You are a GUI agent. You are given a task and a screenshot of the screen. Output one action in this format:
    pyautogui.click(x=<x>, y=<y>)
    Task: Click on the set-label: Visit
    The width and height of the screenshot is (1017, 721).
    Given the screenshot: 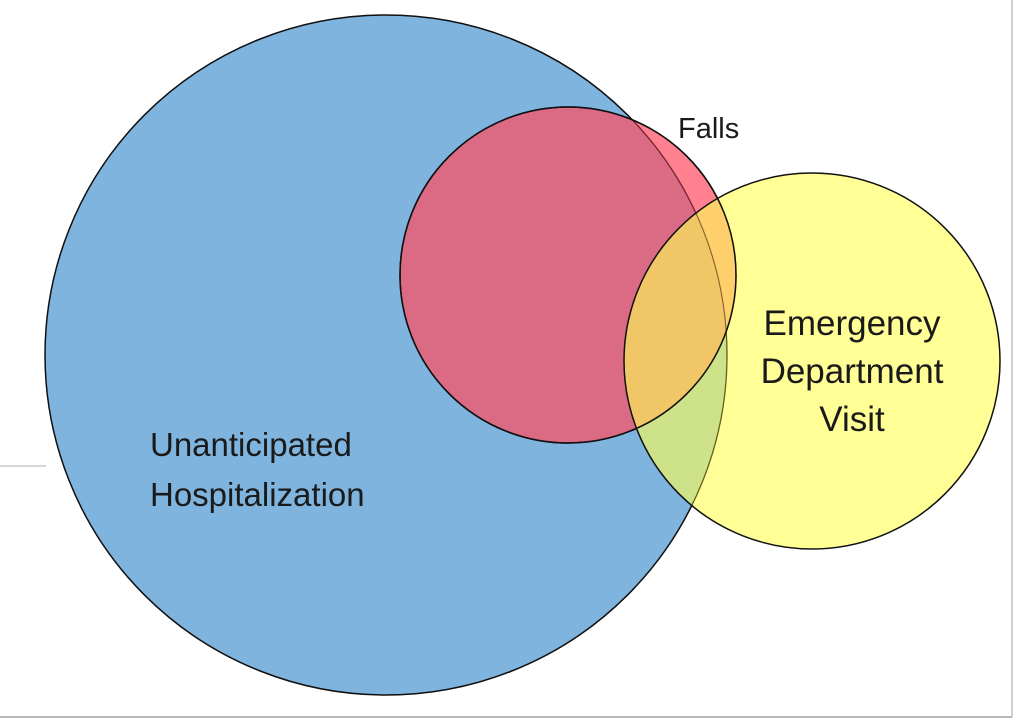 What is the action you would take?
    pyautogui.click(x=852, y=419)
    